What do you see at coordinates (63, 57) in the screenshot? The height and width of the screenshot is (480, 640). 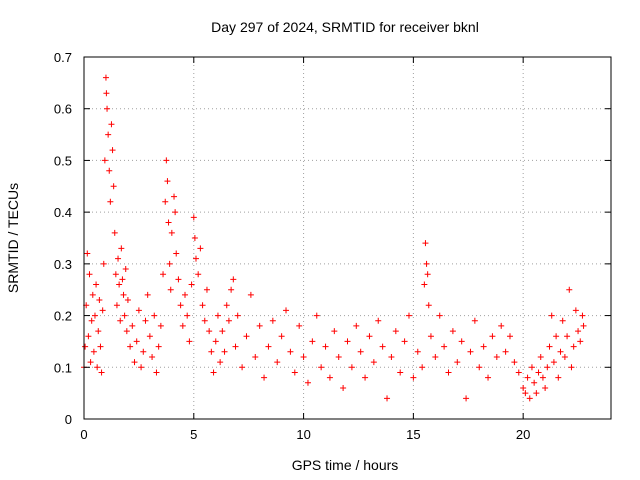 I see `y-tick-label: 0.7` at bounding box center [63, 57].